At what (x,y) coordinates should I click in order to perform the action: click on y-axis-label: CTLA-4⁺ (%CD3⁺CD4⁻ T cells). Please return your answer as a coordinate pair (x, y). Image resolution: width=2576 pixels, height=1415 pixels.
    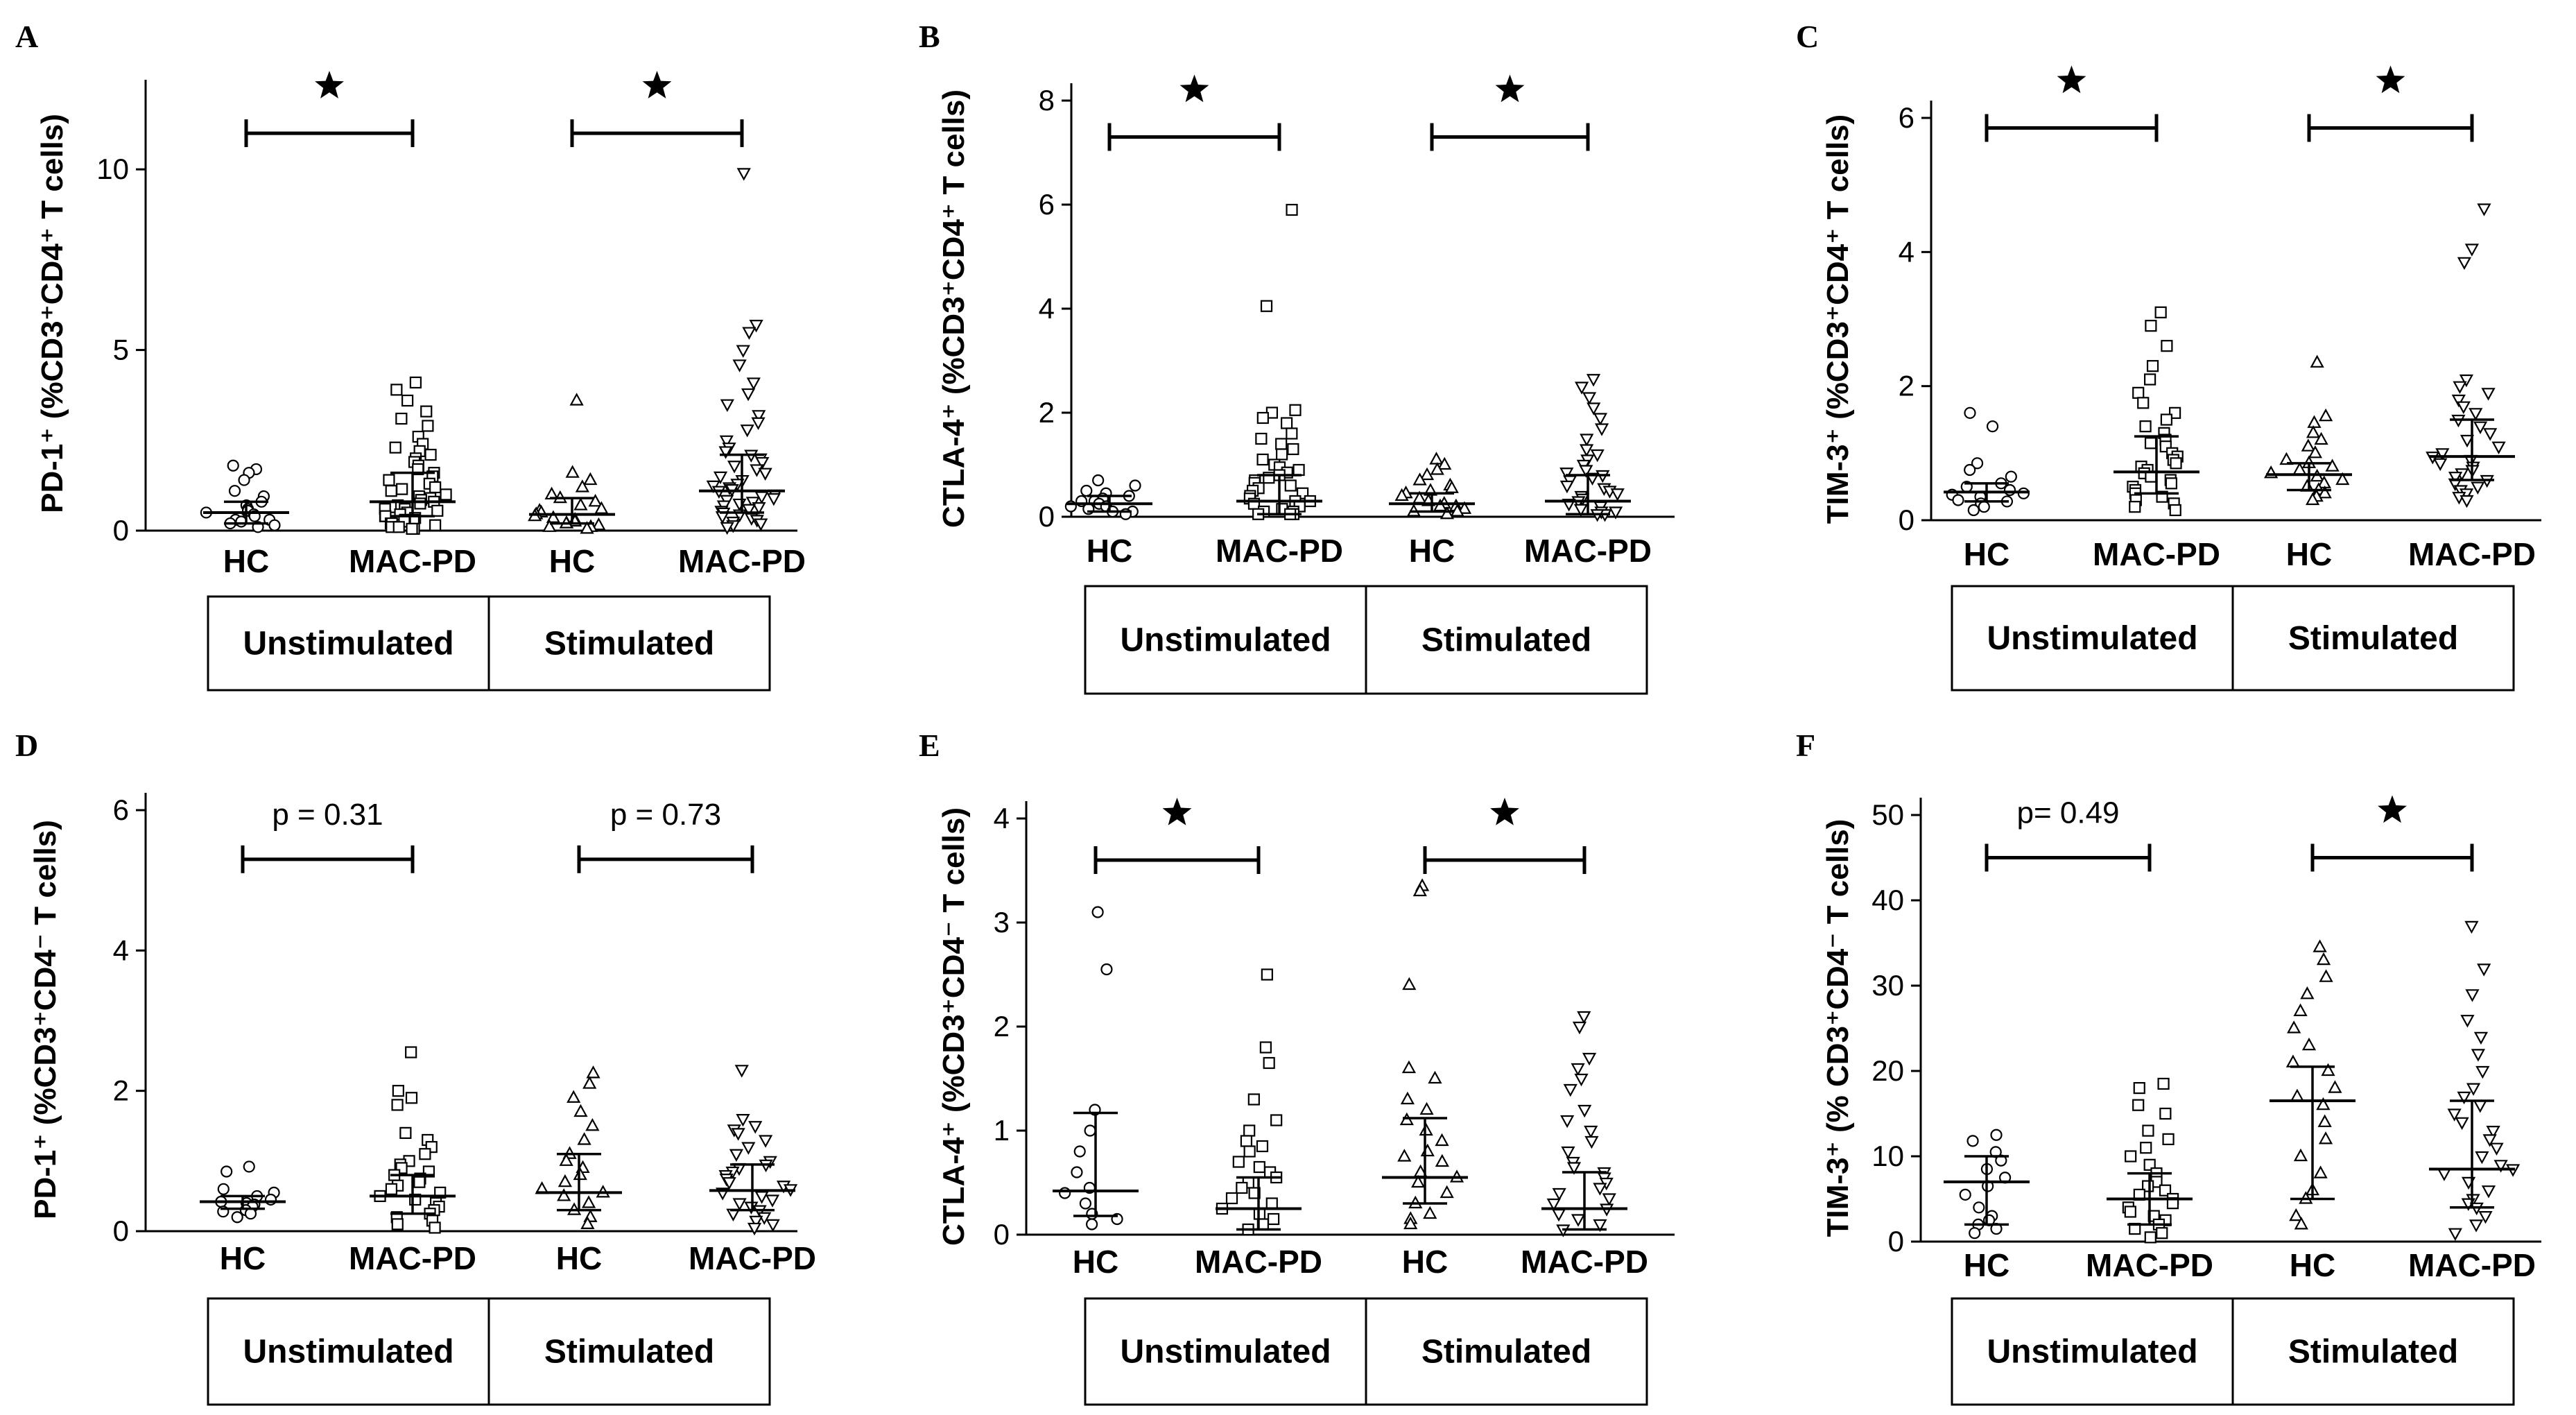
    Looking at the image, I should click on (954, 1026).